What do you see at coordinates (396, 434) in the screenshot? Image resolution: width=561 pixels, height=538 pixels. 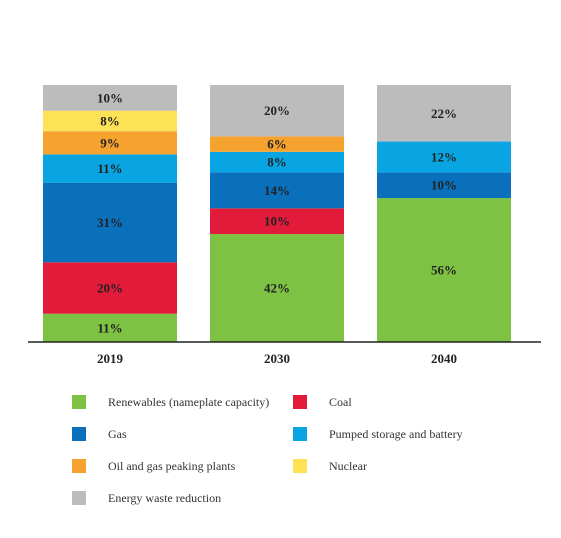 I see `legend-label-pumped-storage-and-battery: Pumped storage and battery` at bounding box center [396, 434].